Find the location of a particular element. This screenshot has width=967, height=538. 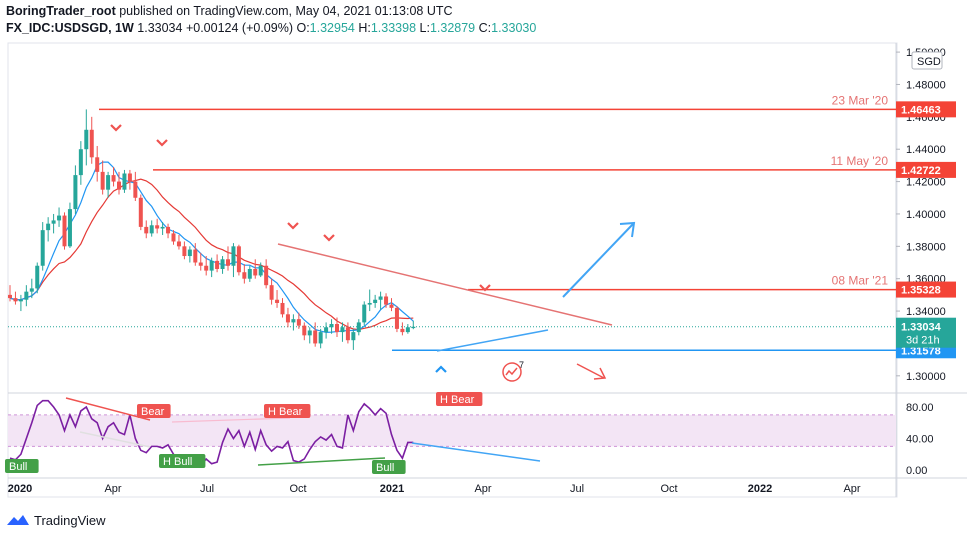

currency-badge is located at coordinates (927, 60).